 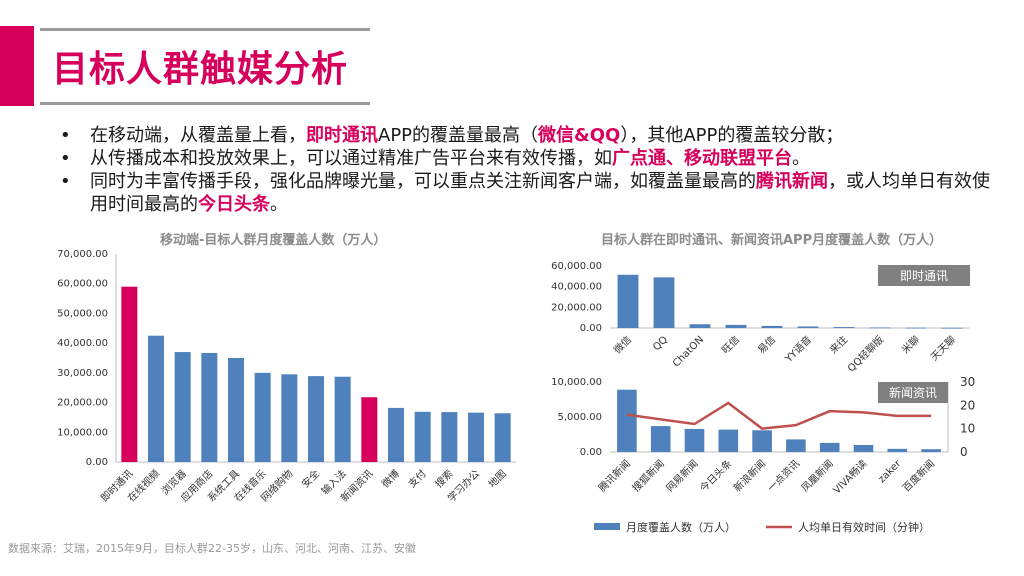 What do you see at coordinates (792, 181) in the screenshot?
I see `bullet-highlight: 腾讯新闻` at bounding box center [792, 181].